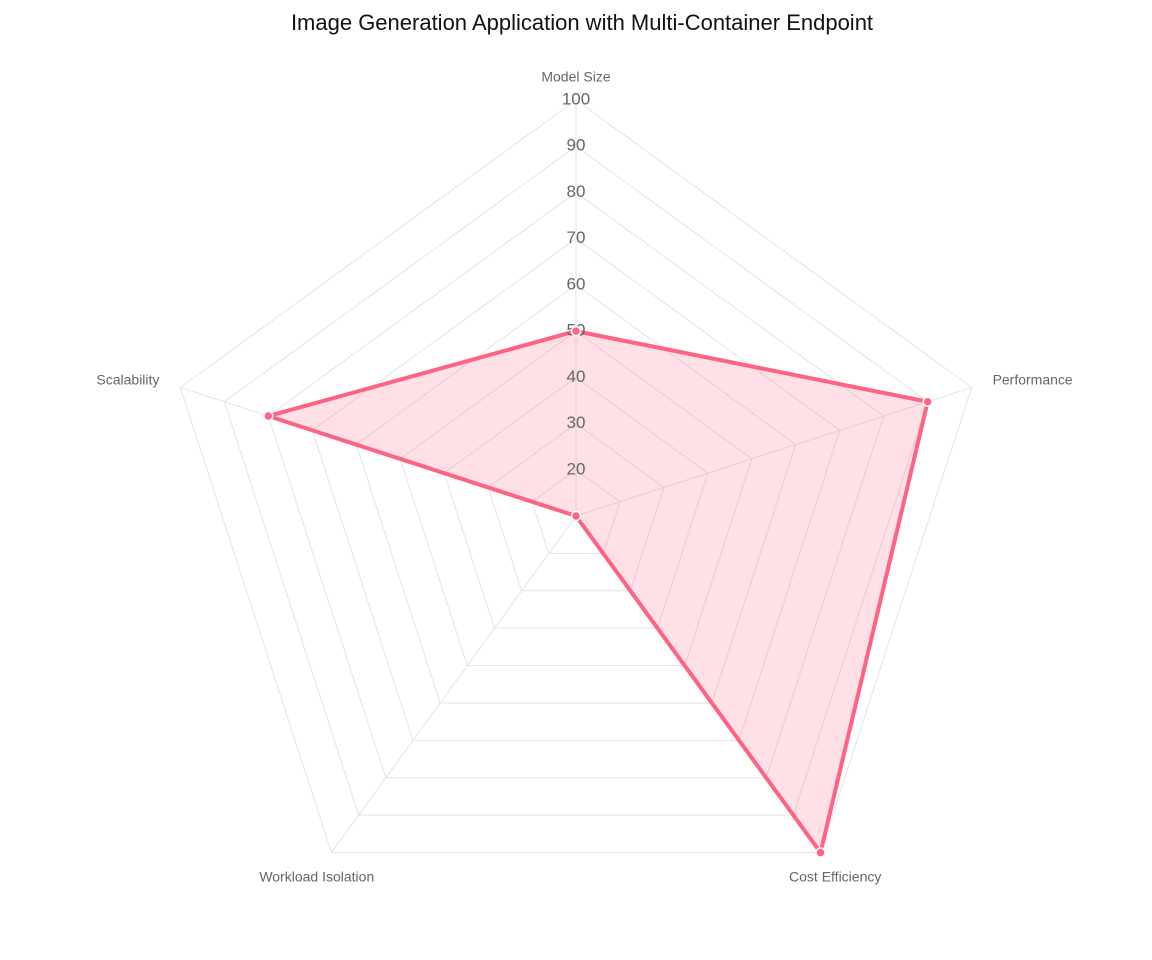  Describe the element at coordinates (316, 876) in the screenshot. I see `axis-label: Workload Isolation` at that location.